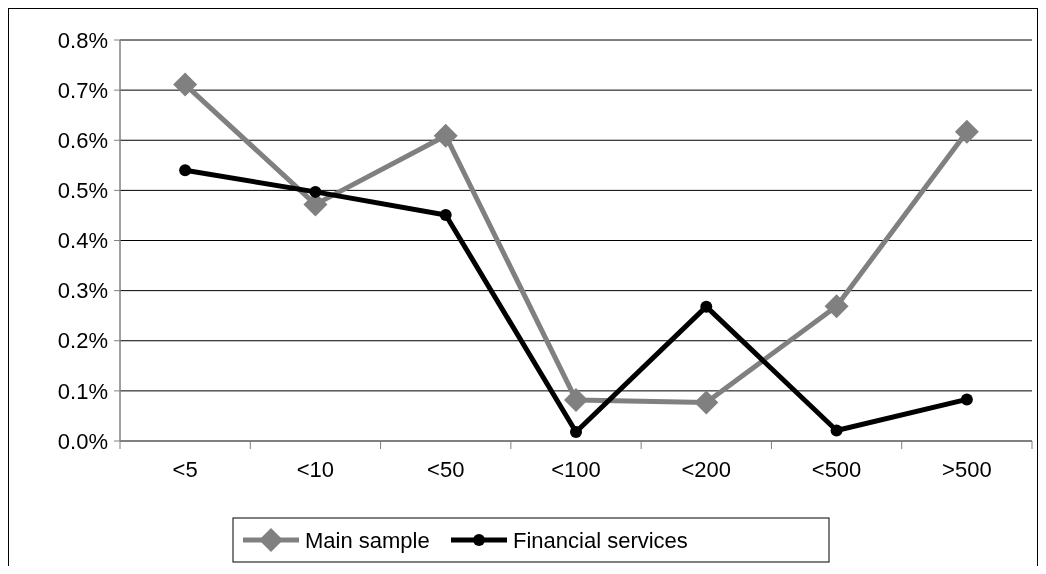  I want to click on y-tick-label: 0.4%, so click(82, 241).